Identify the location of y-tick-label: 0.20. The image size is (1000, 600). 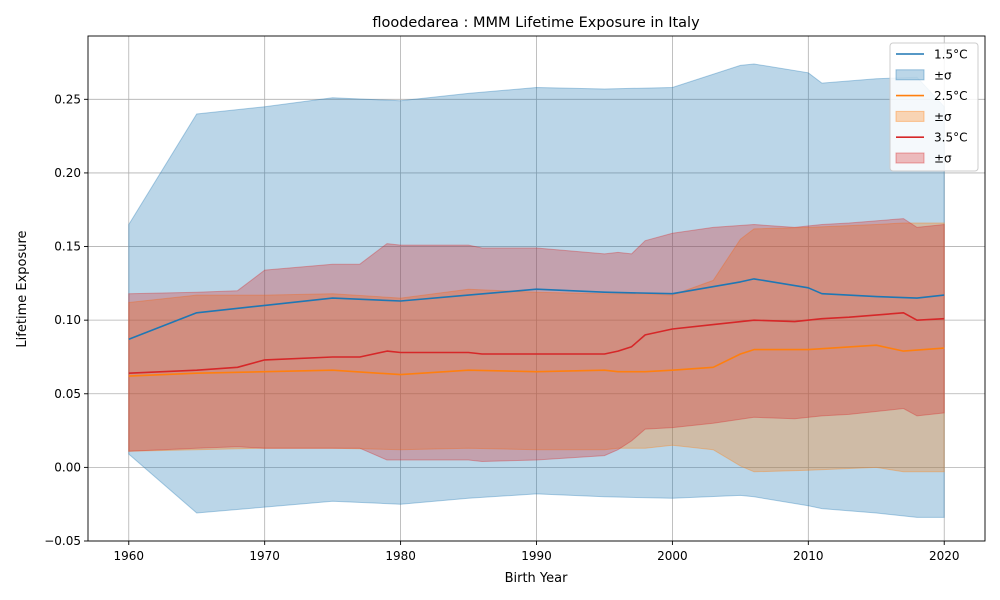
(67, 173).